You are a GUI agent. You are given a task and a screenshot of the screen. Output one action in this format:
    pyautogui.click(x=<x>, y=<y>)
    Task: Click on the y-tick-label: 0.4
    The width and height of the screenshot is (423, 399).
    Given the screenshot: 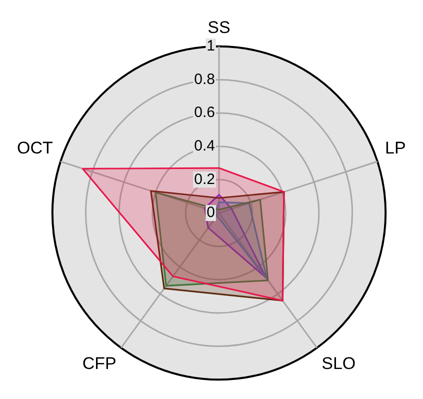 What is the action you would take?
    pyautogui.click(x=204, y=146)
    